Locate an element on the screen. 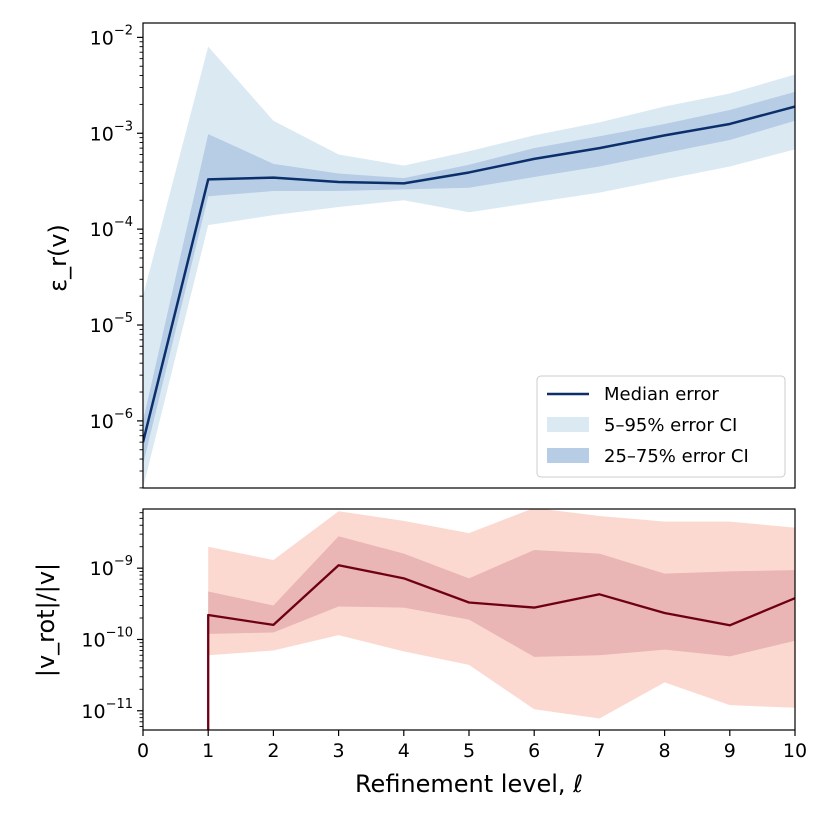 This screenshot has width=830, height=830. bottom-median-line is located at coordinates (501, 647).